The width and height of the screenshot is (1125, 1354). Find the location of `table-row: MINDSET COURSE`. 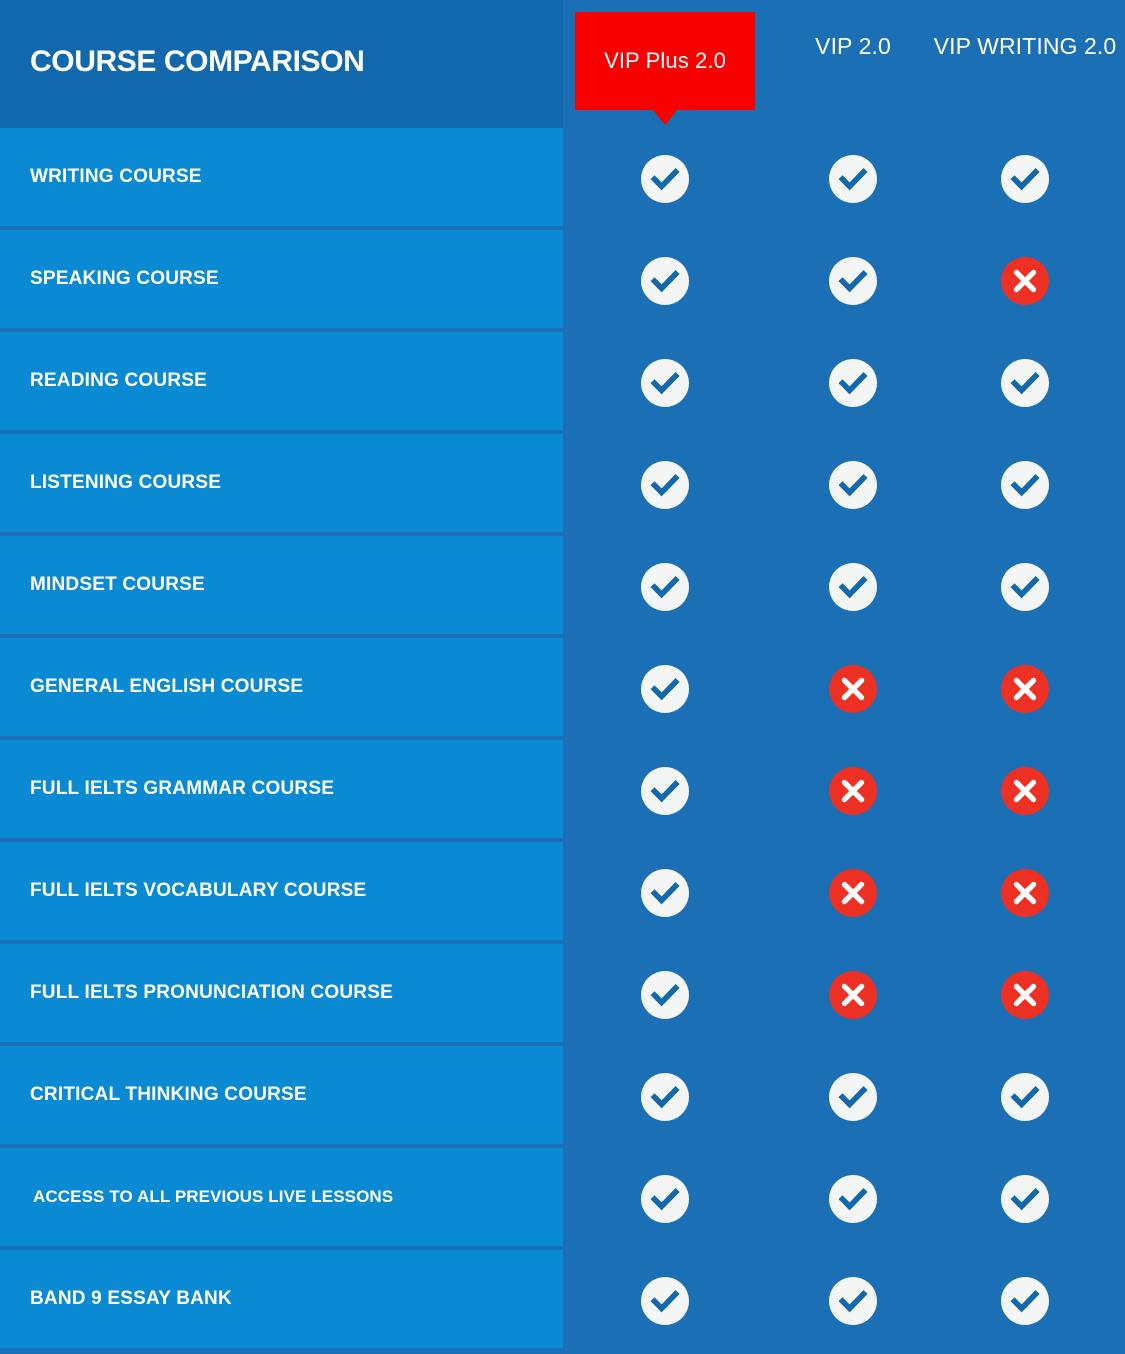

table-row: MINDSET COURSE is located at coordinates (562, 587).